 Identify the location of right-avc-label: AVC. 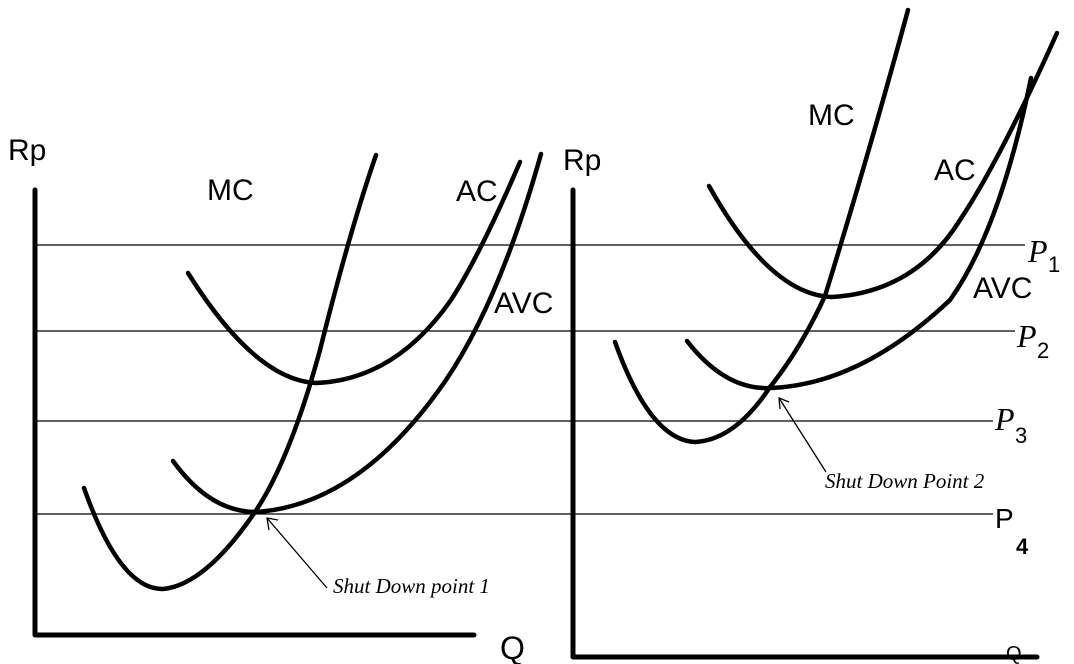
(1002, 288).